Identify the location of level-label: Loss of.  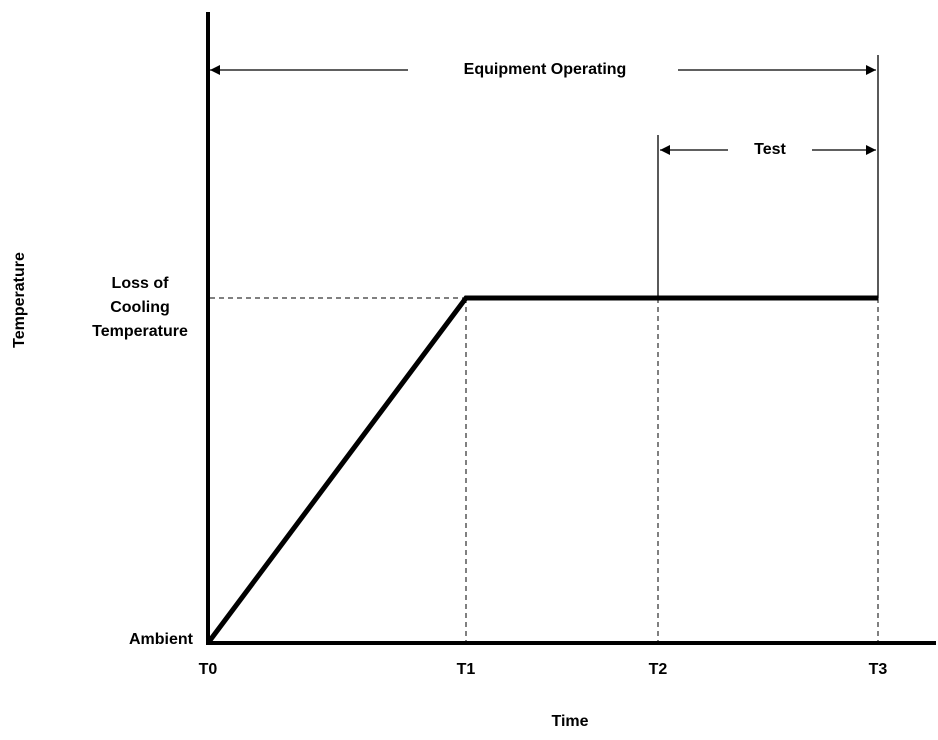
(141, 283).